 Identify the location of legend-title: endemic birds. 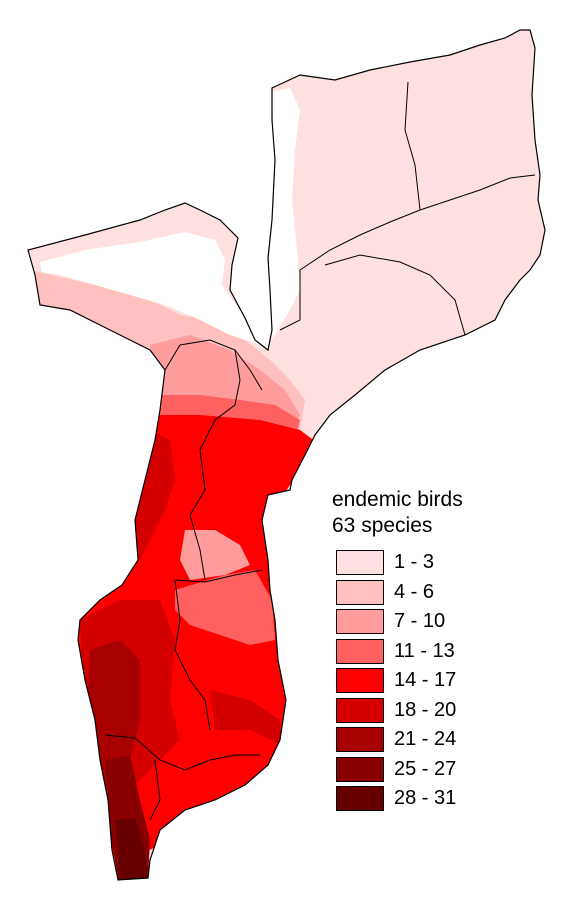
(397, 499).